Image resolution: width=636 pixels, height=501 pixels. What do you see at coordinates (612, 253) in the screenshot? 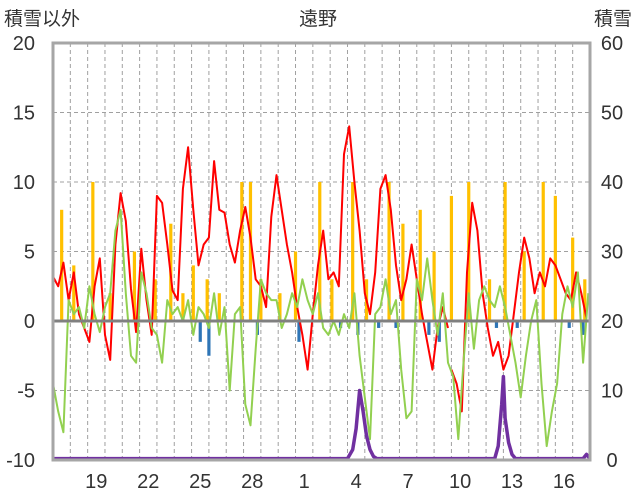
I see `right-tick-label: 30` at bounding box center [612, 253].